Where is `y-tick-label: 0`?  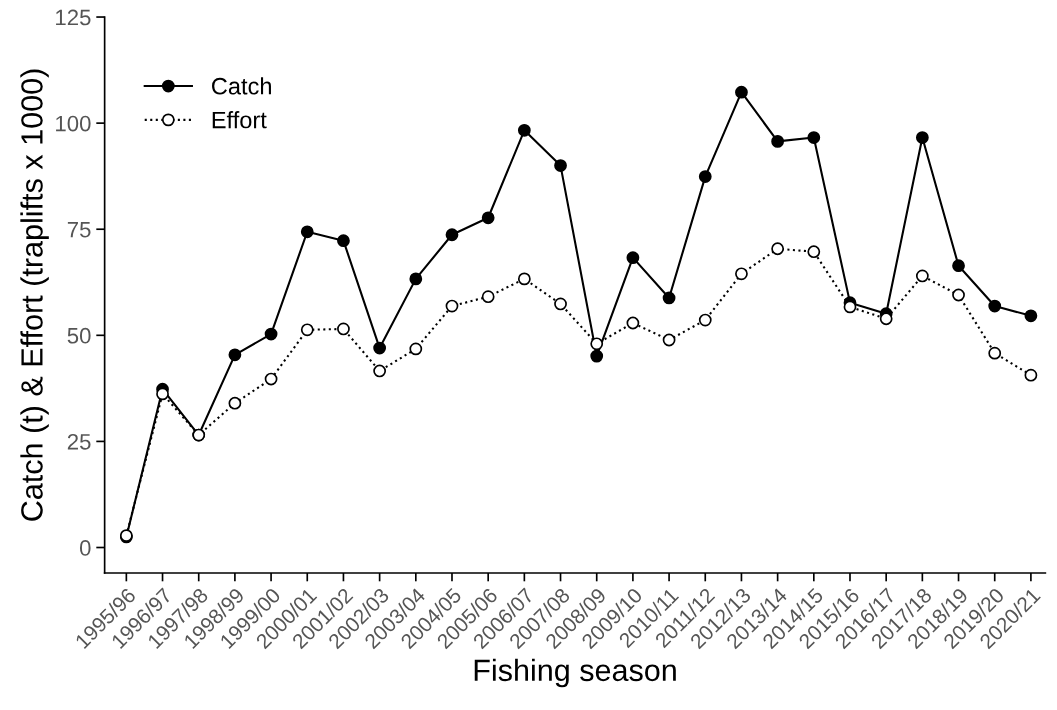
y-tick-label: 0 is located at coordinates (85, 548).